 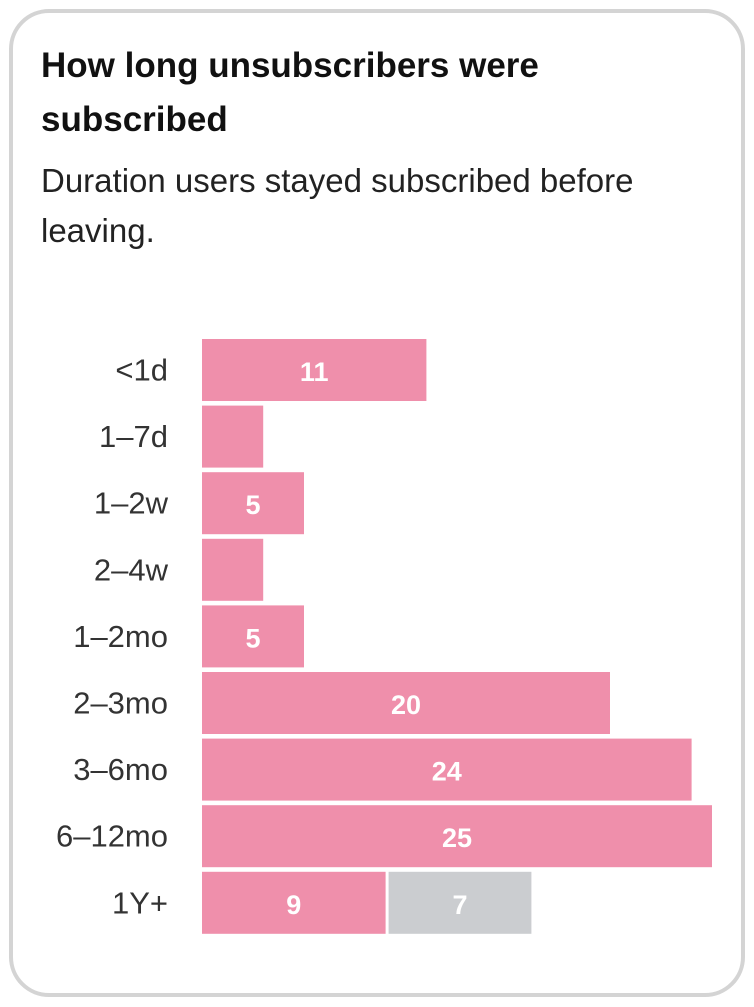 What do you see at coordinates (133, 436) in the screenshot?
I see `category-label-1-7d: 1–7d` at bounding box center [133, 436].